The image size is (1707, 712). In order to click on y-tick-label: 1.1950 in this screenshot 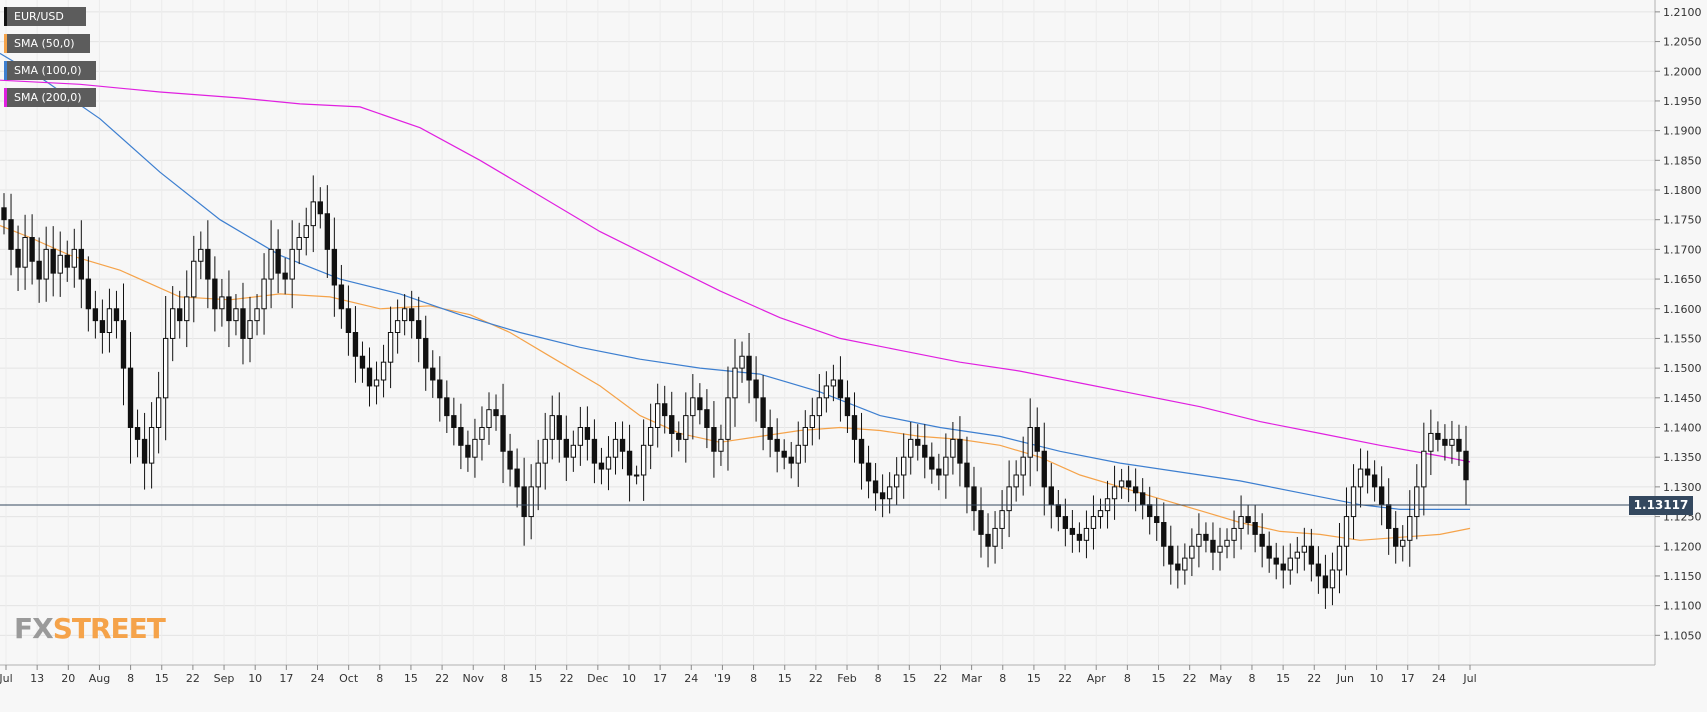, I will do `click(1682, 101)`.